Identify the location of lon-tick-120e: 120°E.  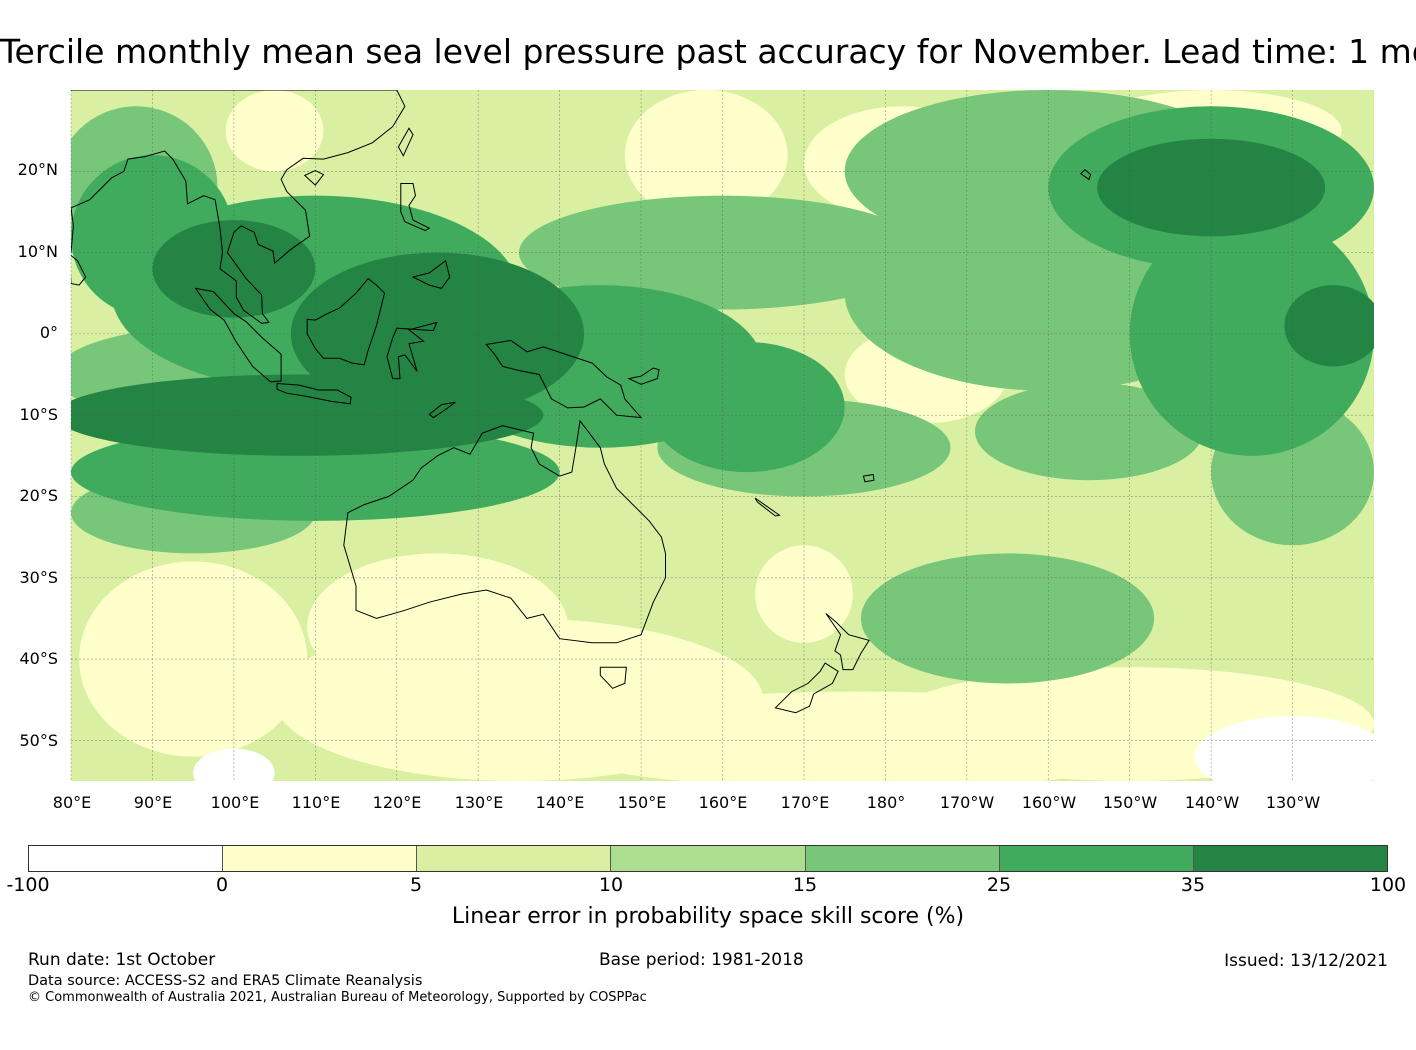
(397, 802).